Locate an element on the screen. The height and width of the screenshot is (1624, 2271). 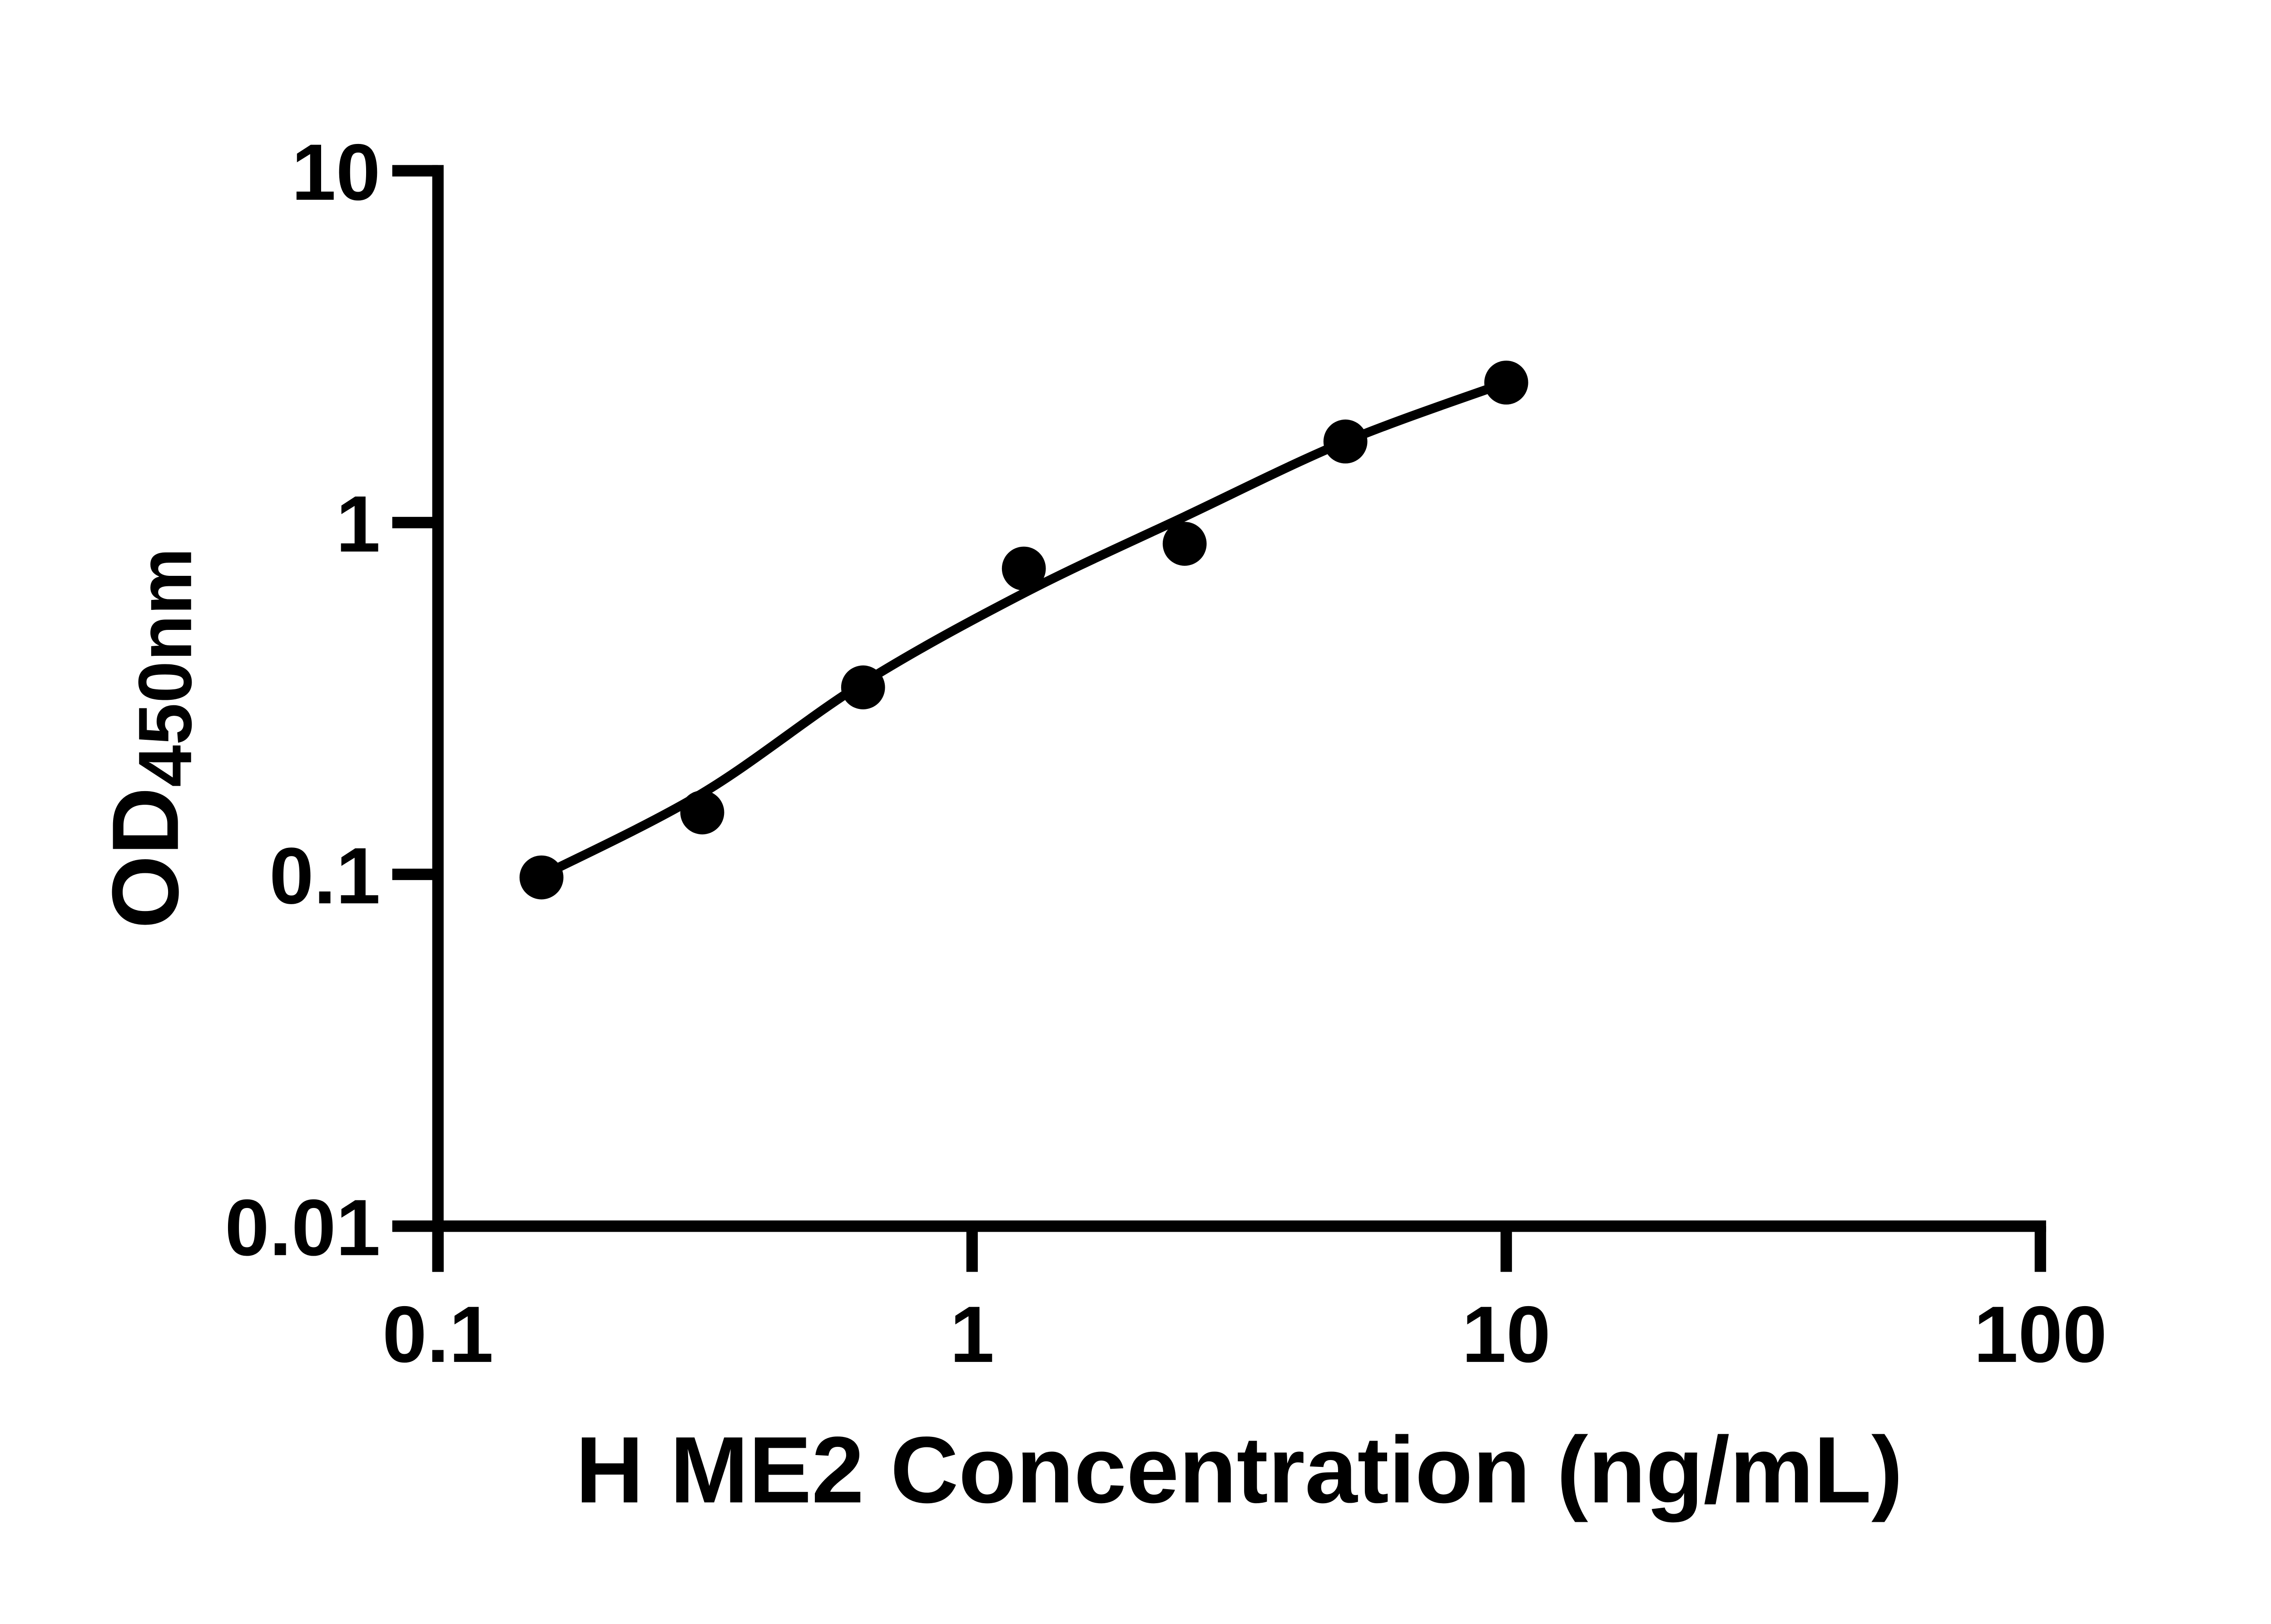
y-tick-label: 10 is located at coordinates (336, 172).